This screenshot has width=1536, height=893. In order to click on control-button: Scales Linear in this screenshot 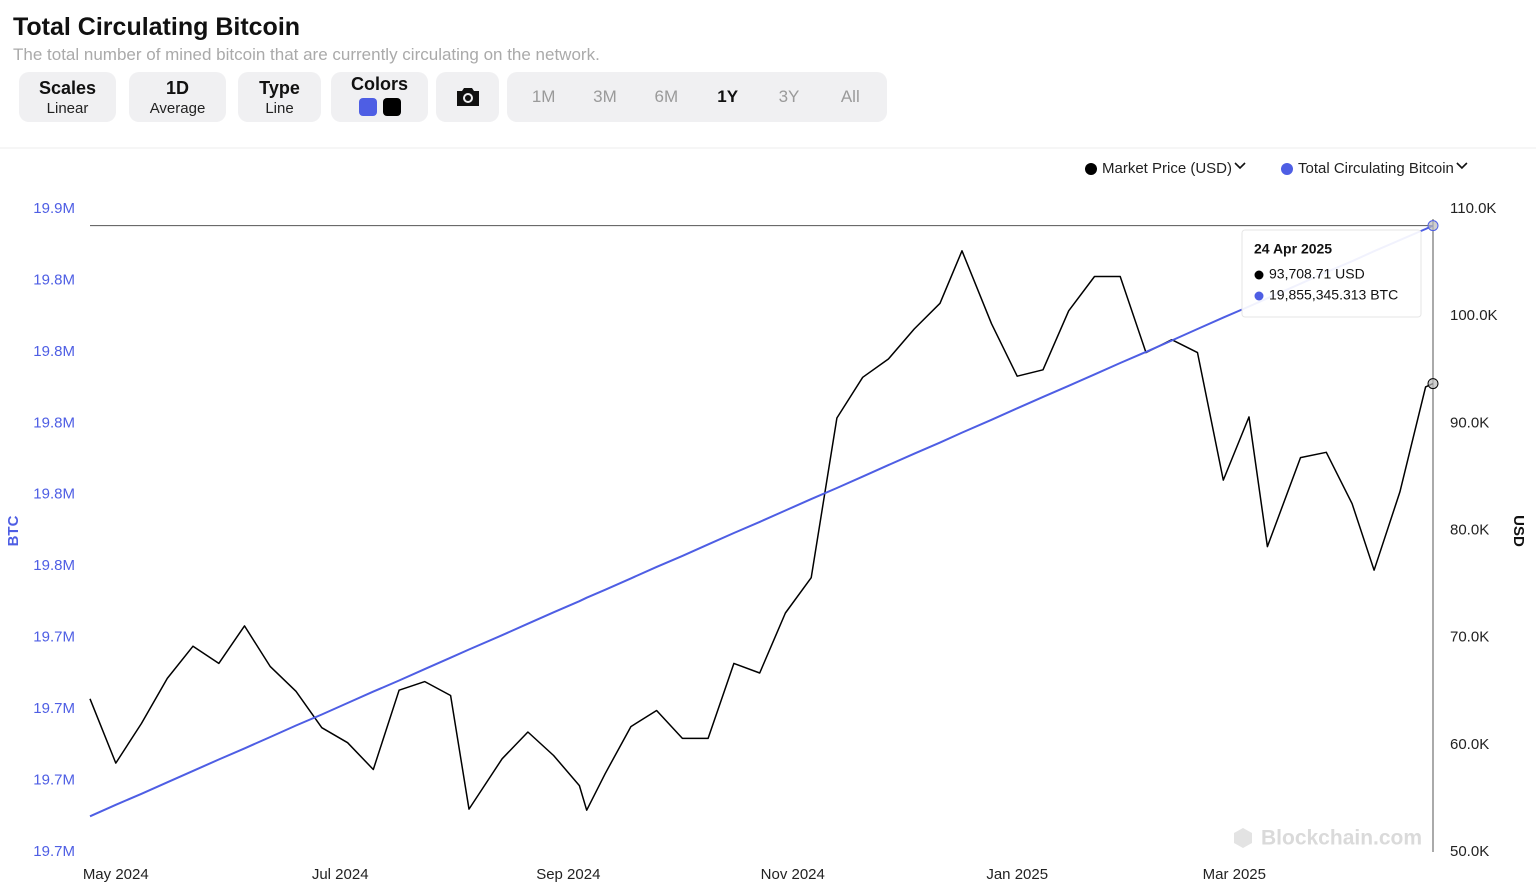, I will do `click(67, 97)`.